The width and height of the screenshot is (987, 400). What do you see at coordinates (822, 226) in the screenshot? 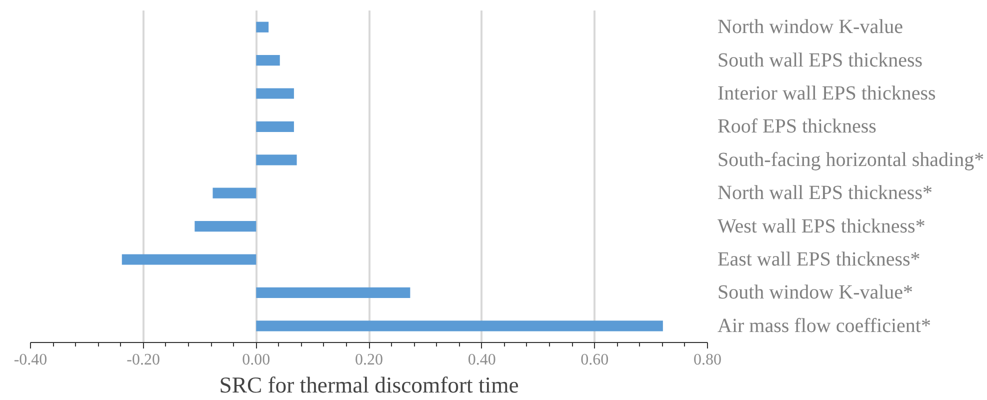
I see `y-tick-label: West wall EPS thickness*` at bounding box center [822, 226].